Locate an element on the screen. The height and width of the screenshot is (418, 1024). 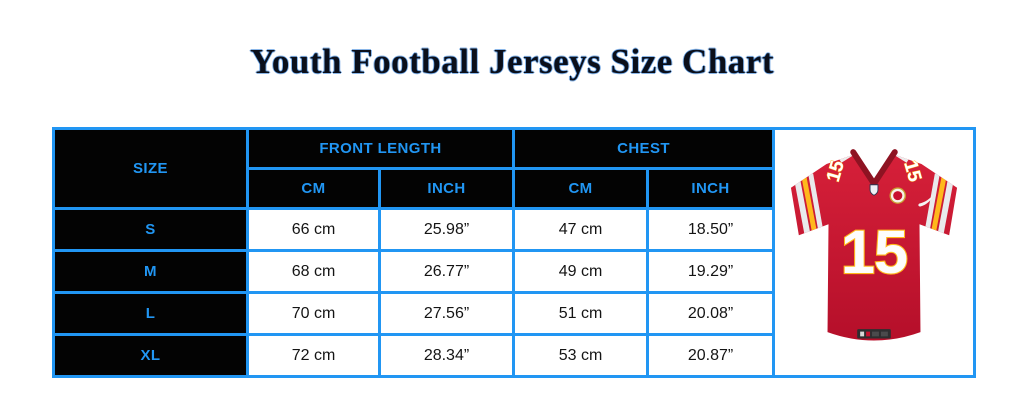
size-cell: S is located at coordinates (150, 229).